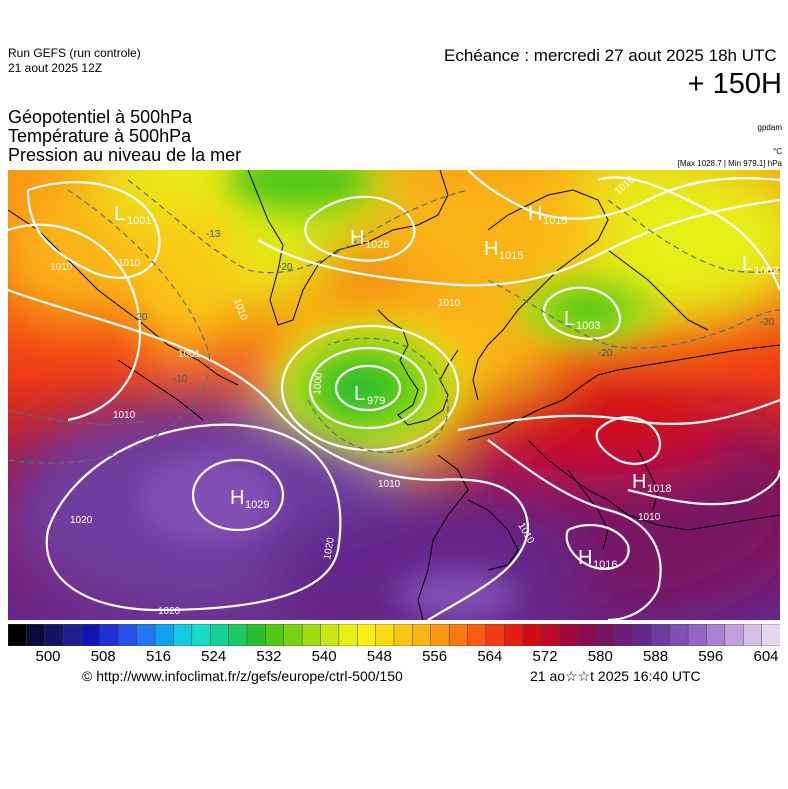 The width and height of the screenshot is (788, 789). I want to click on center-value: 1018, so click(659, 489).